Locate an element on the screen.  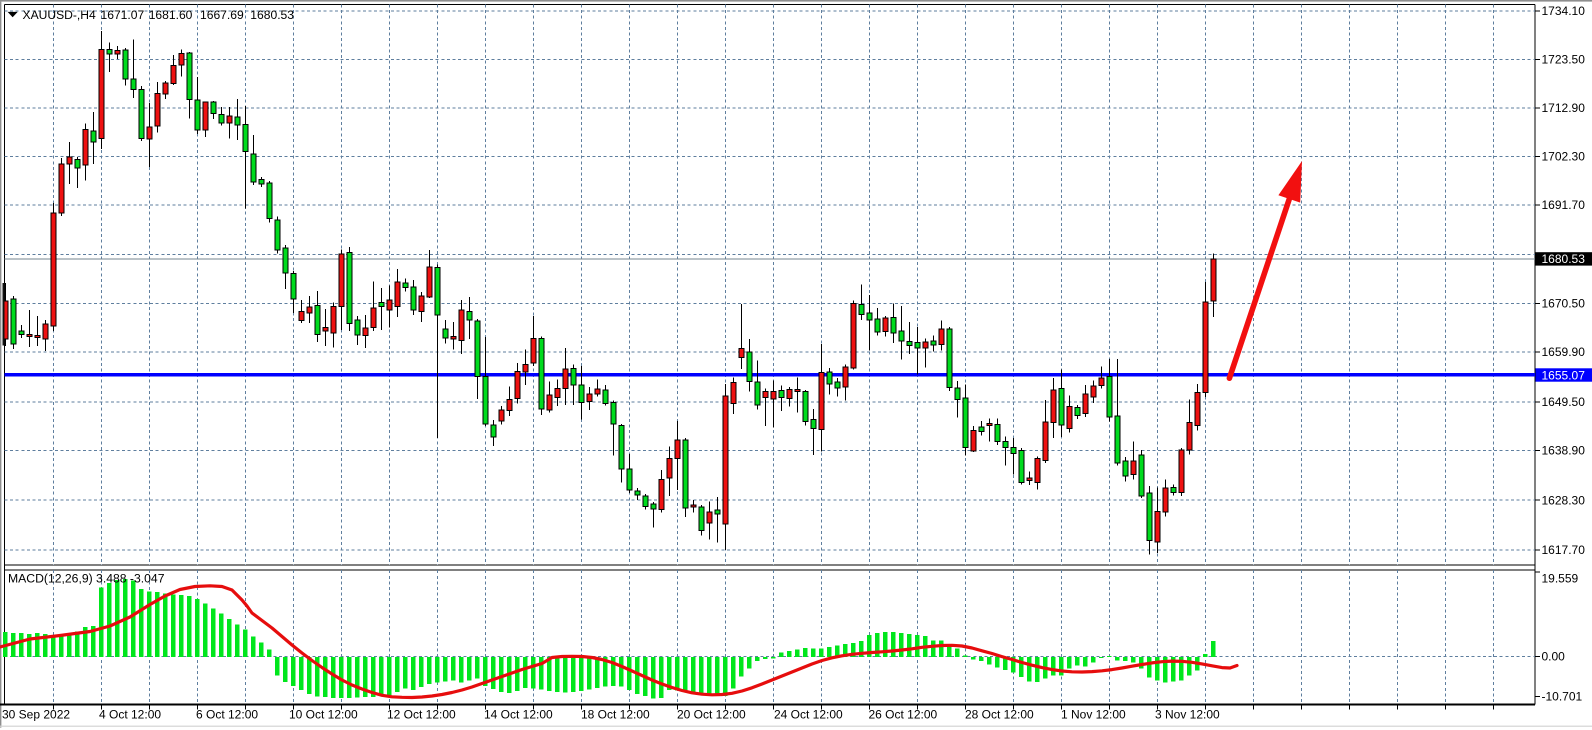
svg-text: 1723.50 is located at coordinates (1564, 60).